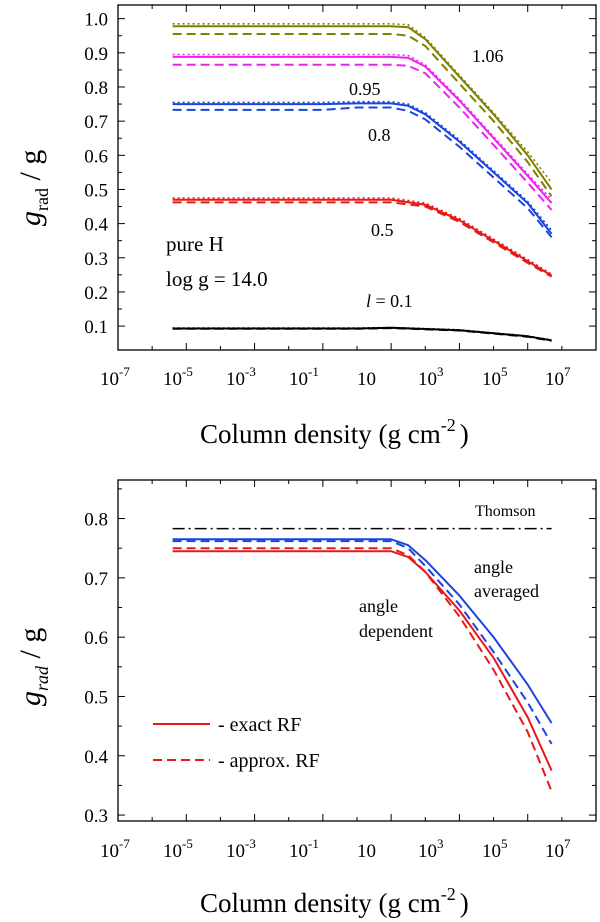 The width and height of the screenshot is (600, 922). Describe the element at coordinates (33, 667) in the screenshot. I see `bottom-y-axis-label: grad / g` at that location.